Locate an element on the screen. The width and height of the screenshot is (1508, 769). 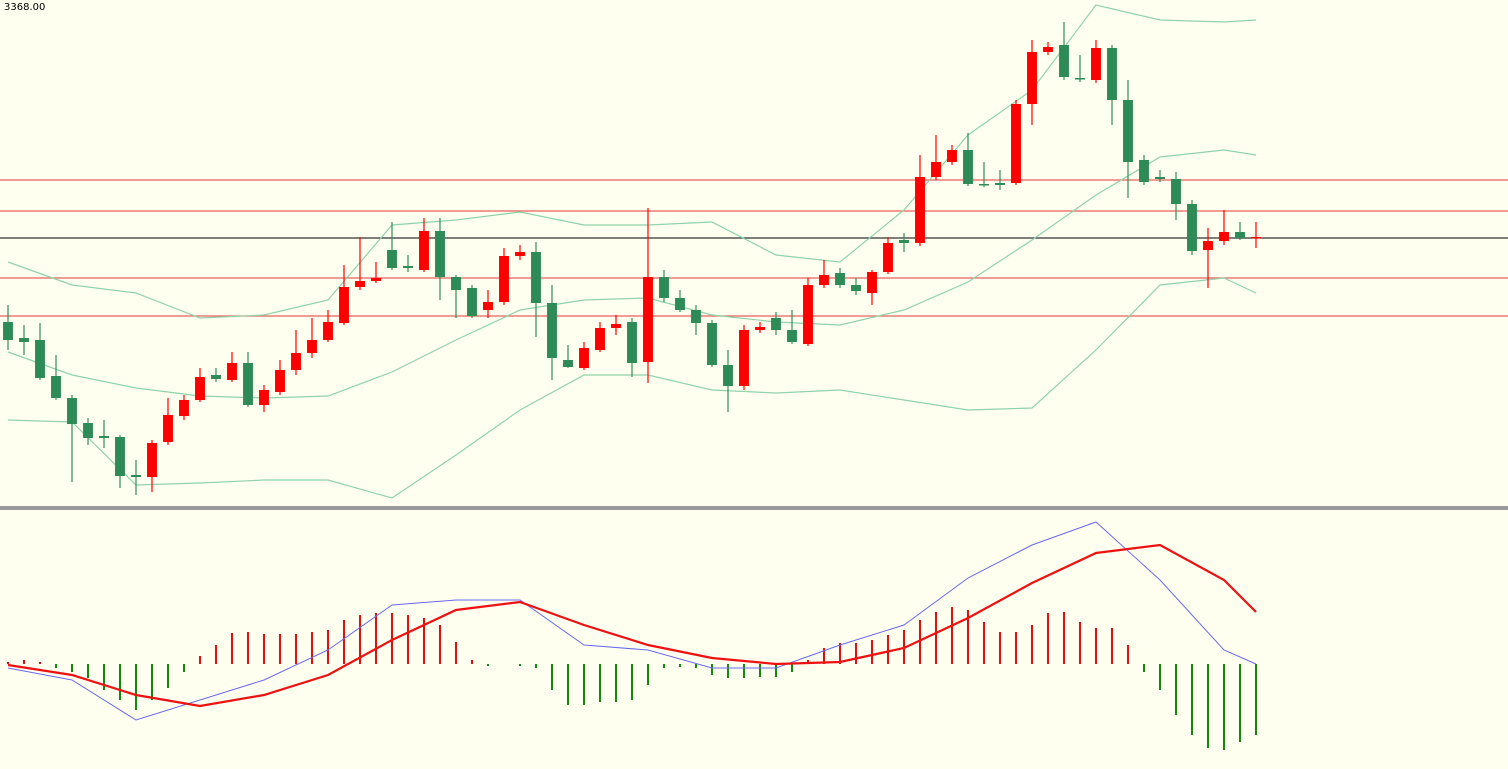
price-label: 3368.00 is located at coordinates (24, 7).